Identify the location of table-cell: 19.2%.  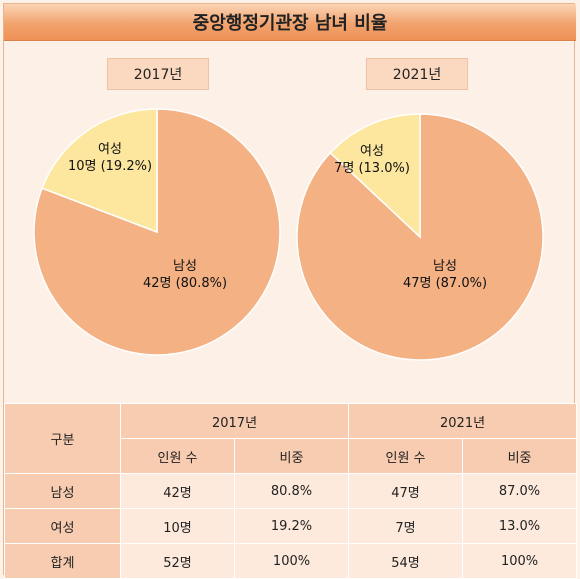
(291, 526).